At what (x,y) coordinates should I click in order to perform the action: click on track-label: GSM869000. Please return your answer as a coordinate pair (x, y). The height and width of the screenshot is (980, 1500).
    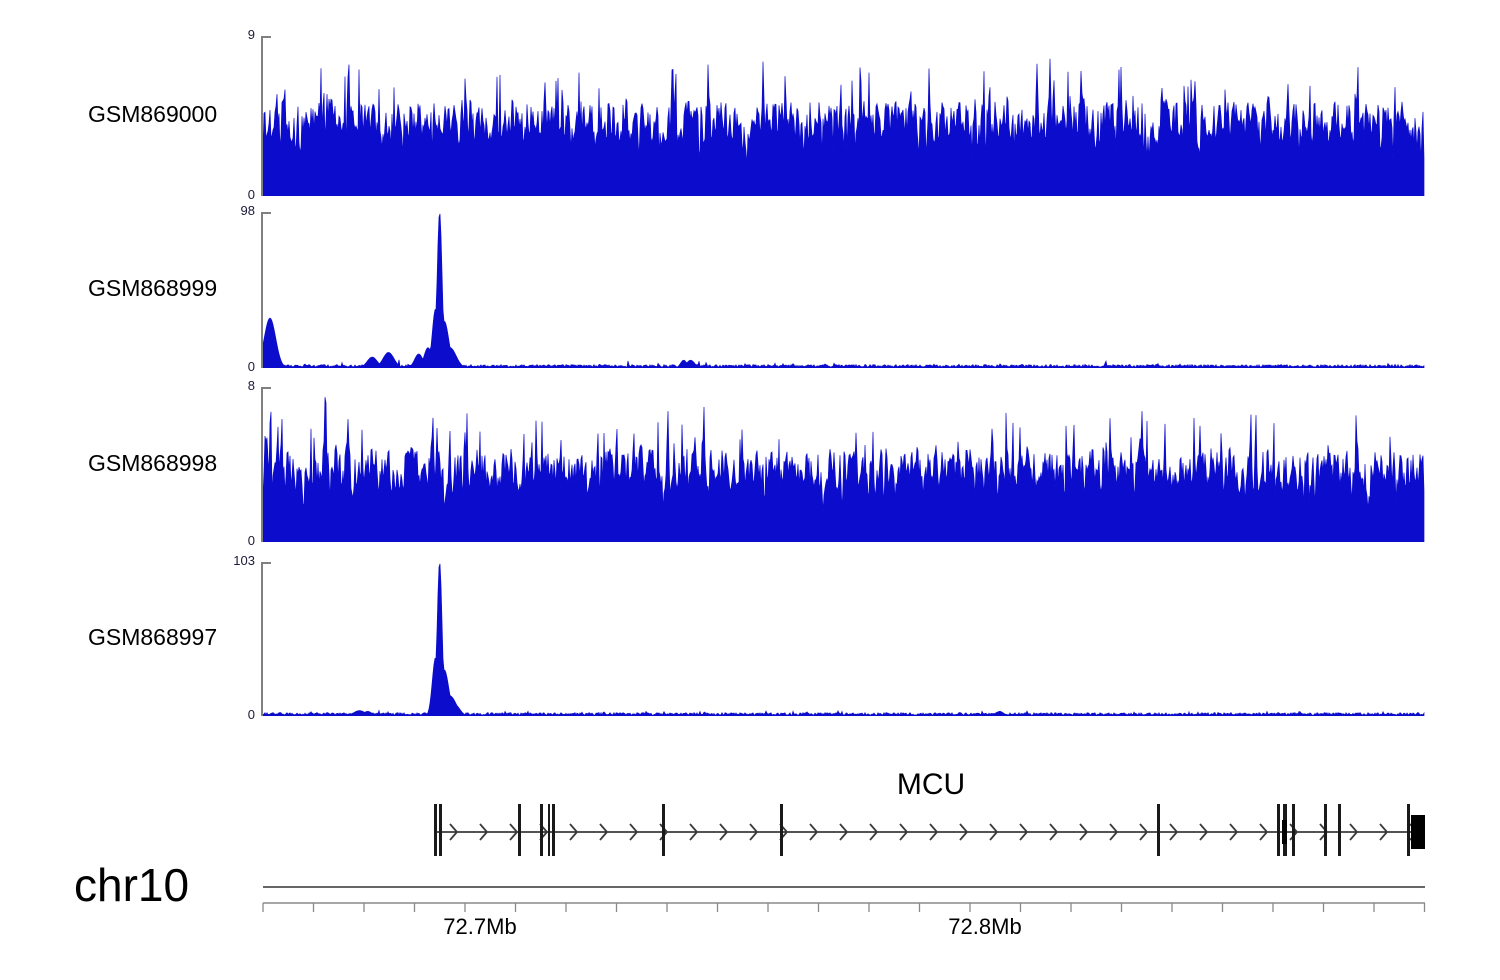
    Looking at the image, I should click on (153, 114).